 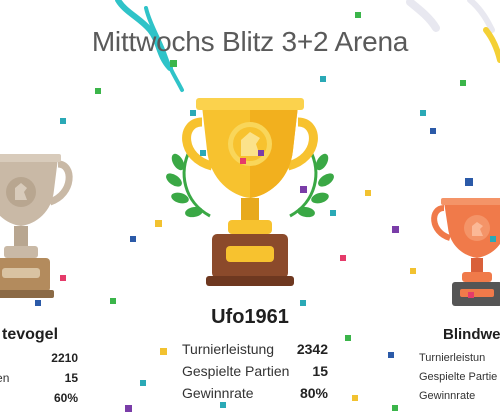 I want to click on player-name: Ufo1961, so click(x=250, y=317).